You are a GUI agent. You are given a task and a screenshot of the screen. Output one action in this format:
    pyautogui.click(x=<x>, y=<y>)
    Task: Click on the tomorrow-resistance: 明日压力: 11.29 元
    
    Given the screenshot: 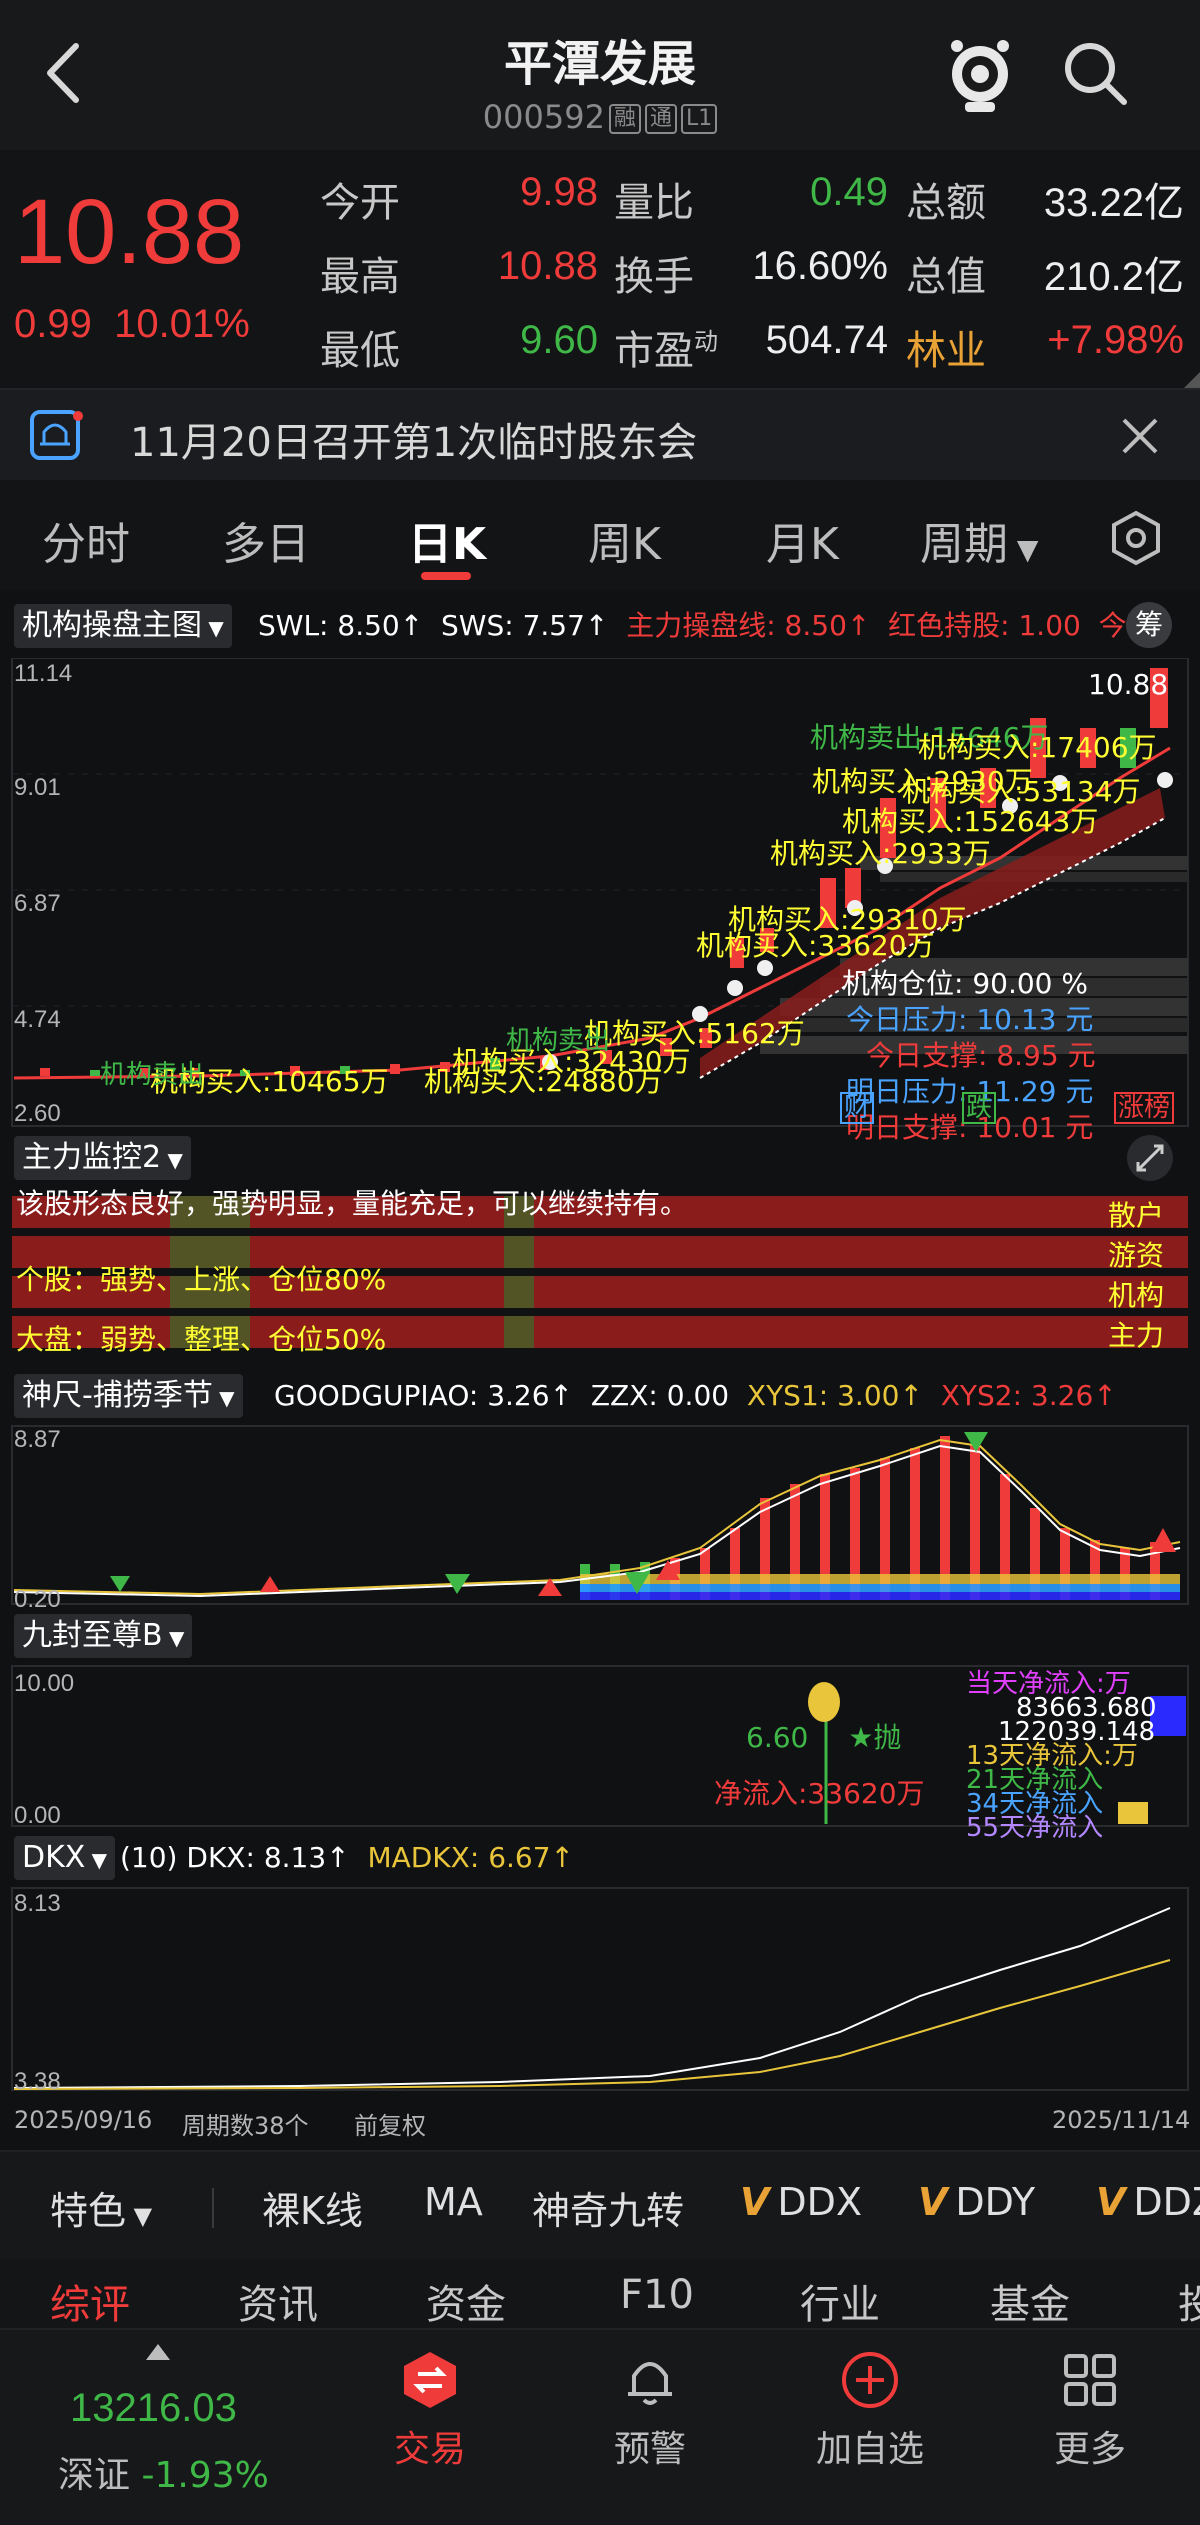 What is the action you would take?
    pyautogui.click(x=970, y=1091)
    